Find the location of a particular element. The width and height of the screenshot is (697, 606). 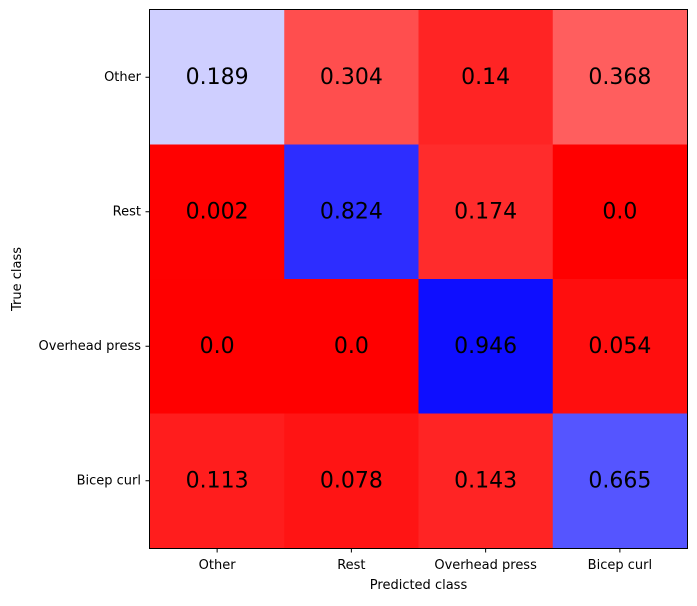

cell-value-label-r3-c1: 0.078 is located at coordinates (351, 480).